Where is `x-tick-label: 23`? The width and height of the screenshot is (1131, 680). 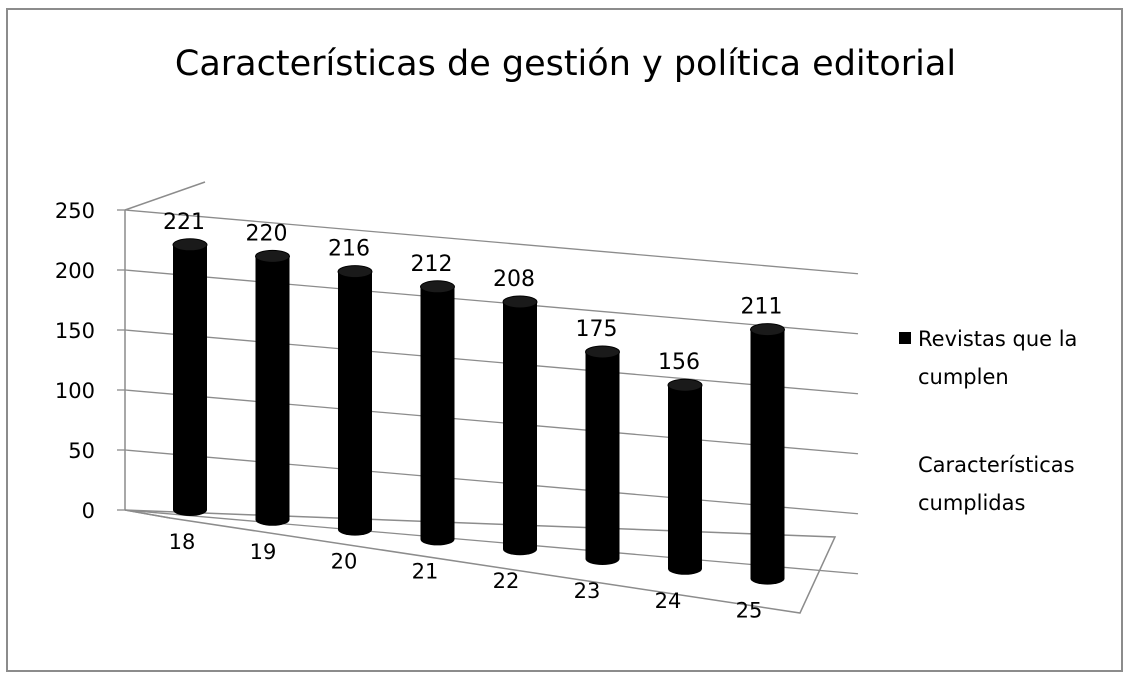 x-tick-label: 23 is located at coordinates (587, 591).